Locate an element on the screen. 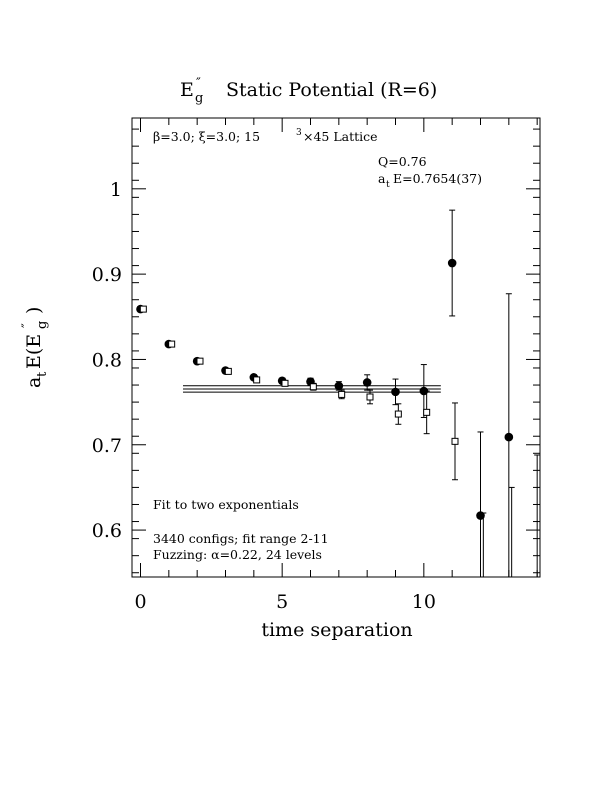 This screenshot has width=612, height=792. title-main: E is located at coordinates (187, 90).